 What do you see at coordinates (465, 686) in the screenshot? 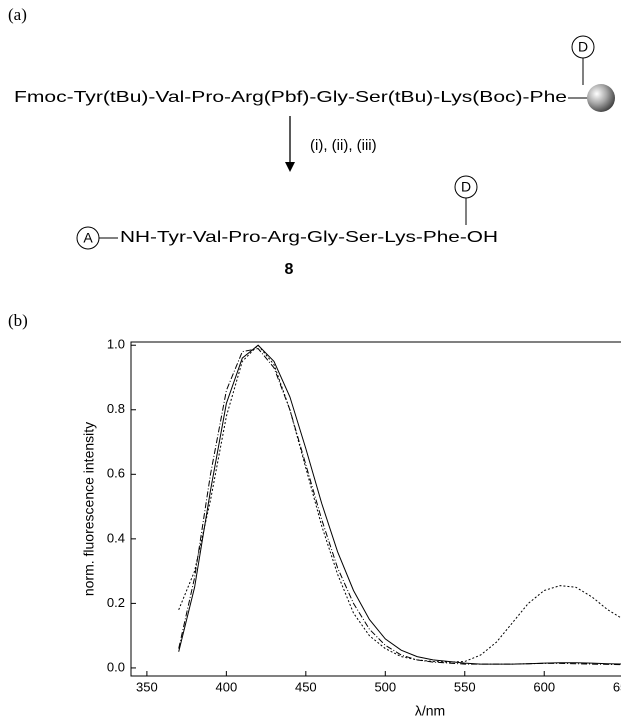
I see `x-tick-label: 550` at bounding box center [465, 686].